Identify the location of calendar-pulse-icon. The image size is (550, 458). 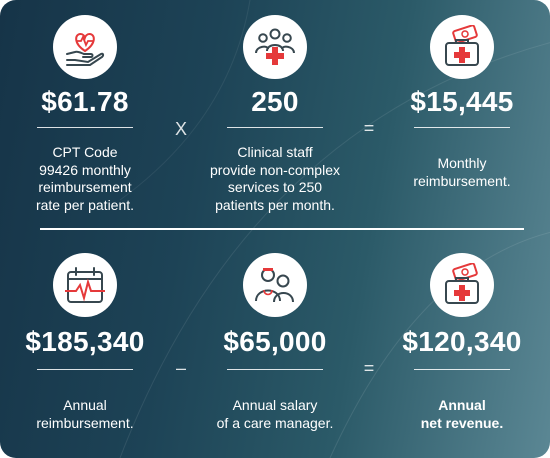
(85, 285).